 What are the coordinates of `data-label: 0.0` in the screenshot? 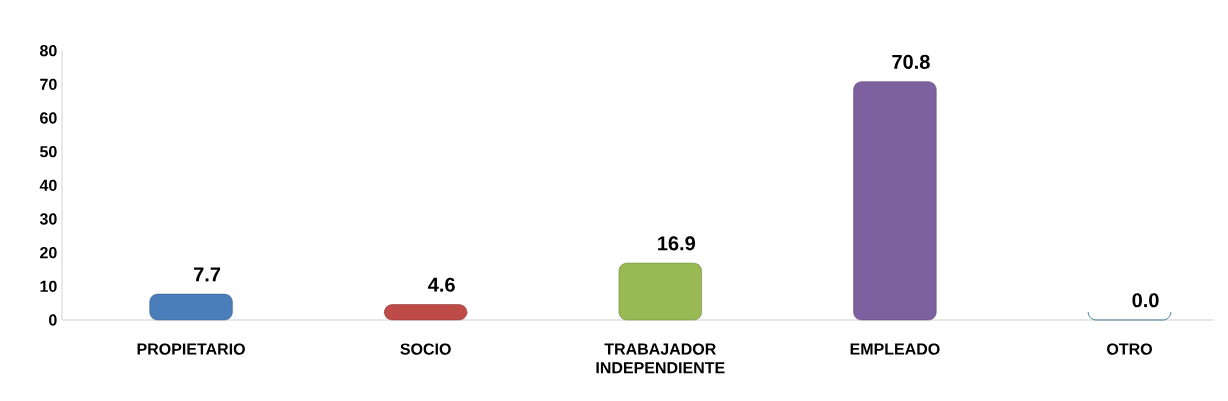 It's located at (1145, 300).